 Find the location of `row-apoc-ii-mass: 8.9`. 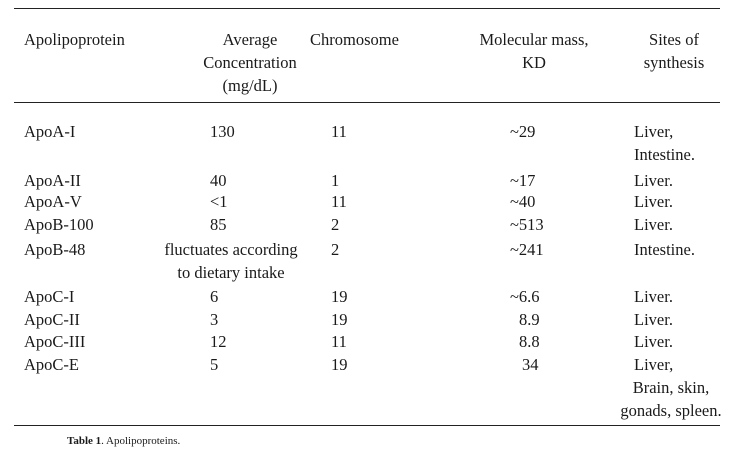

row-apoc-ii-mass: 8.9 is located at coordinates (529, 319).